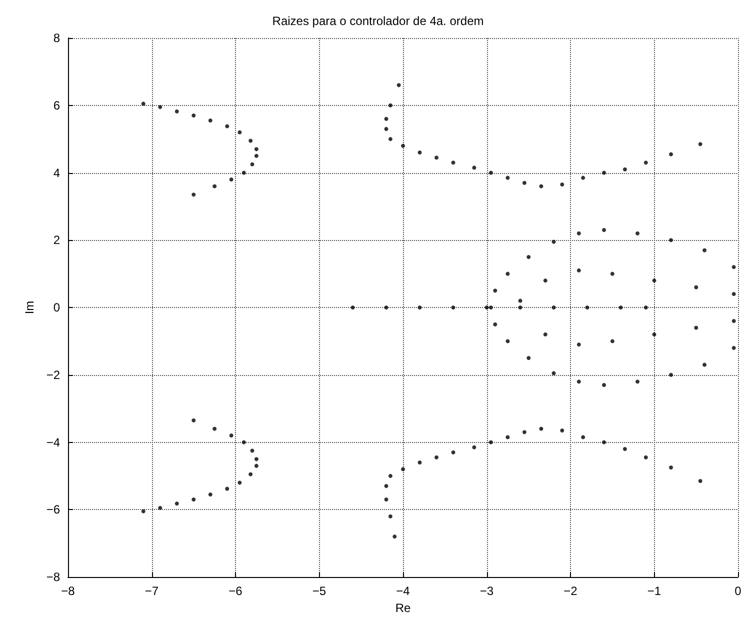 The height and width of the screenshot is (633, 756). I want to click on y-tick-label: 8, so click(56, 38).